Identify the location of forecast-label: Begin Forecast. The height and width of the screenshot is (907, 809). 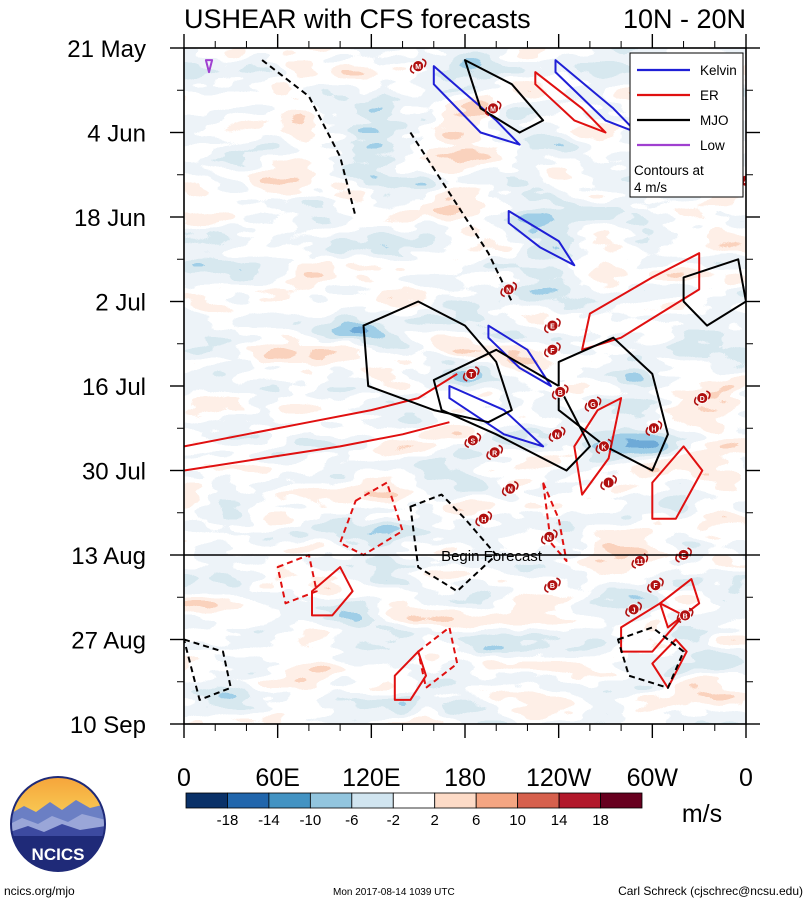
(492, 556).